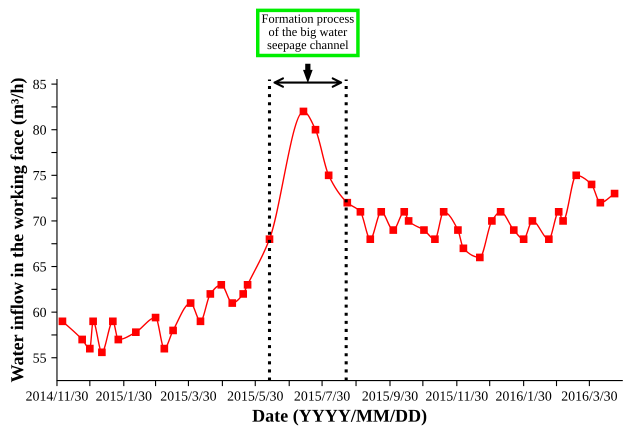 The height and width of the screenshot is (430, 633). Describe the element at coordinates (39, 358) in the screenshot. I see `y-tick-label: 55` at that location.